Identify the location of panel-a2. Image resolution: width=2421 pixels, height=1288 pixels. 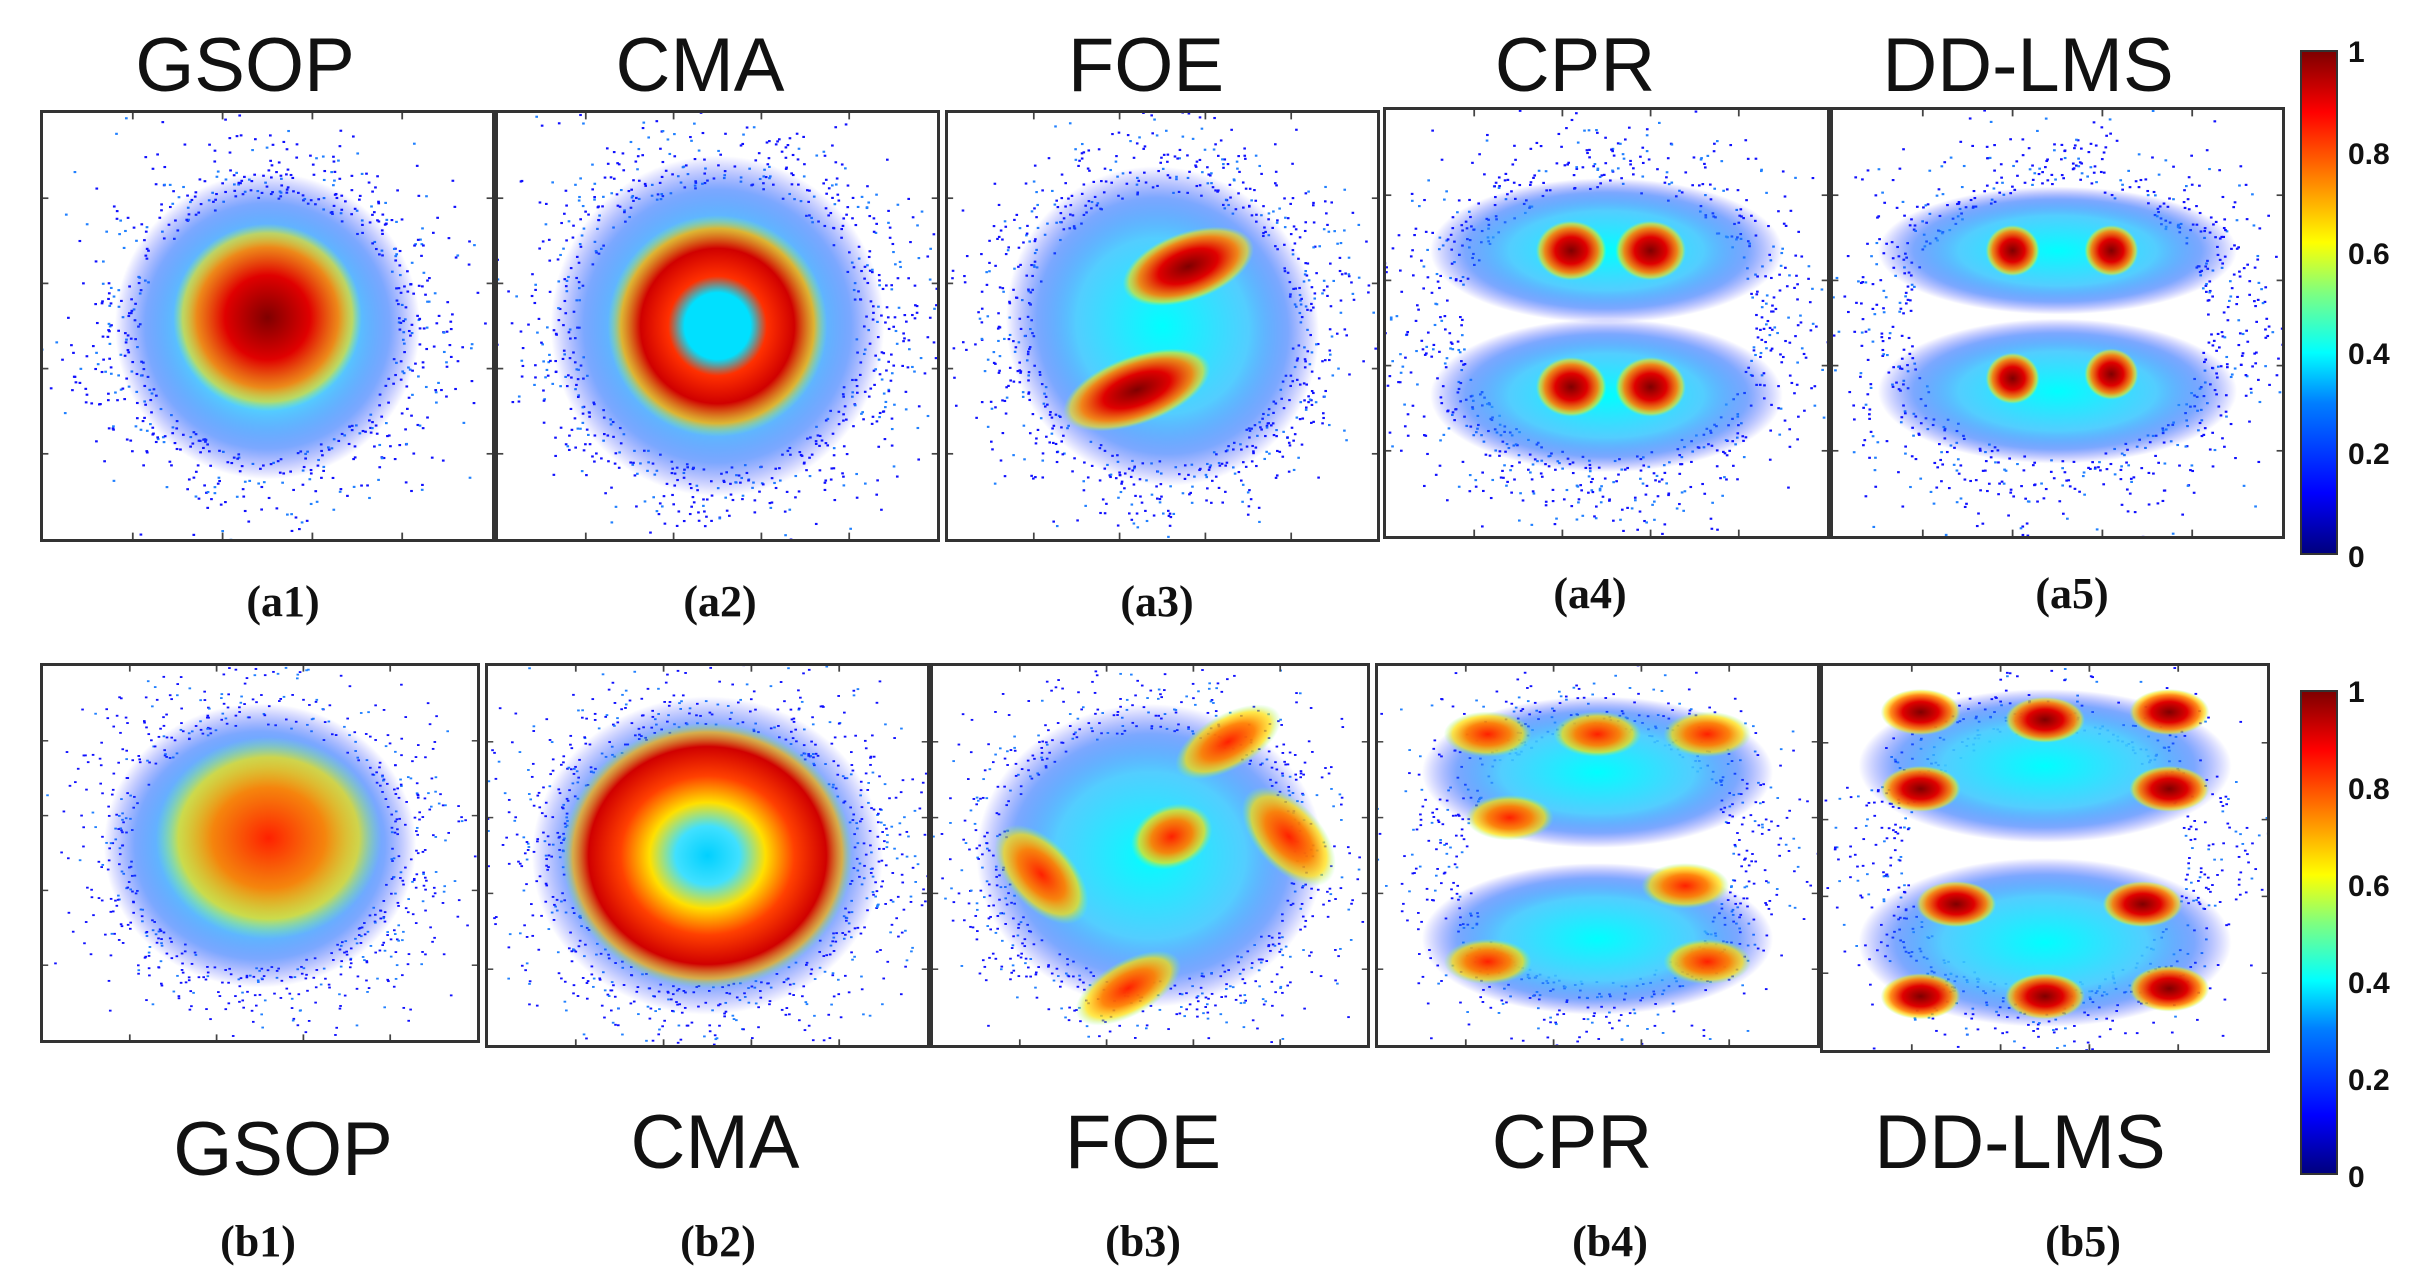
(717, 326).